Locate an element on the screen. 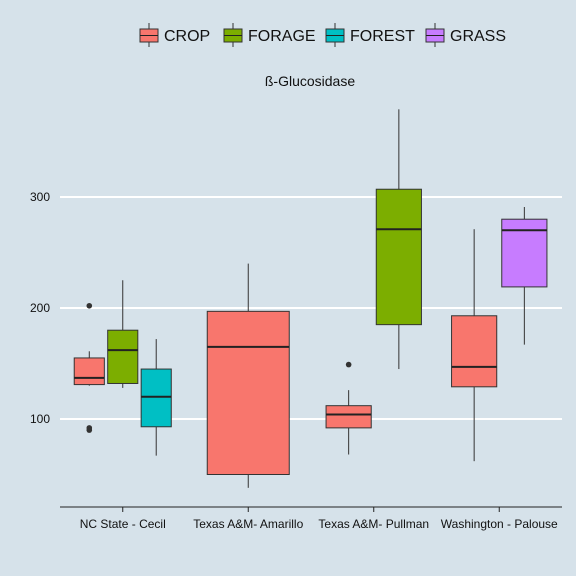  box-nc-state-cecil-forage is located at coordinates (123, 334).